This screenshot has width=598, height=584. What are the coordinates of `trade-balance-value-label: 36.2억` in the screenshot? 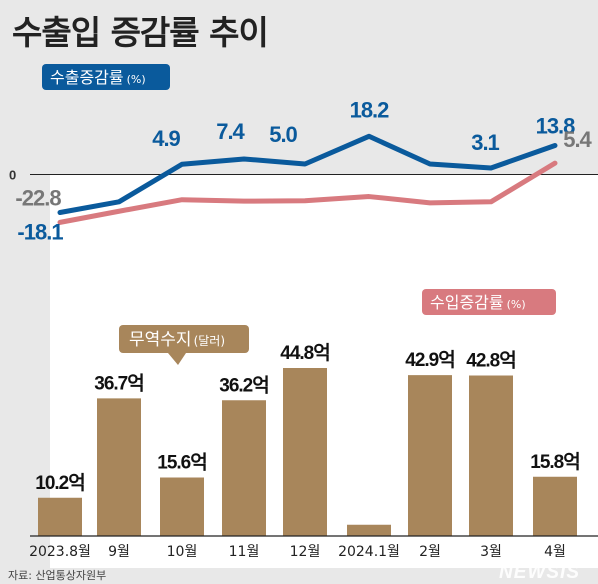 It's located at (243, 385).